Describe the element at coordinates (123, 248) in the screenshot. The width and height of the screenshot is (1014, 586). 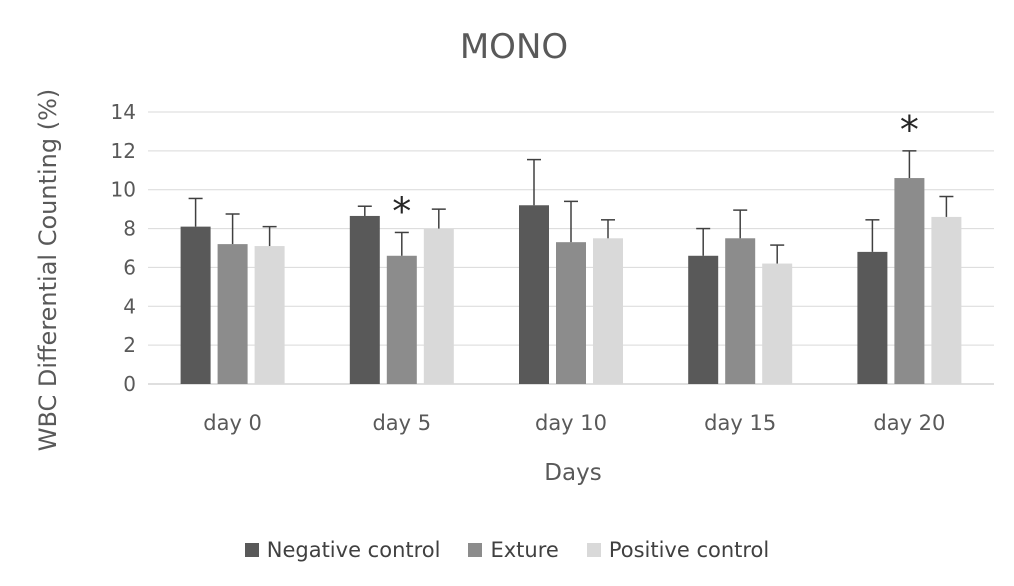
I see `y-tick-labels: 0 2 4 6 8 10 12 14` at that location.